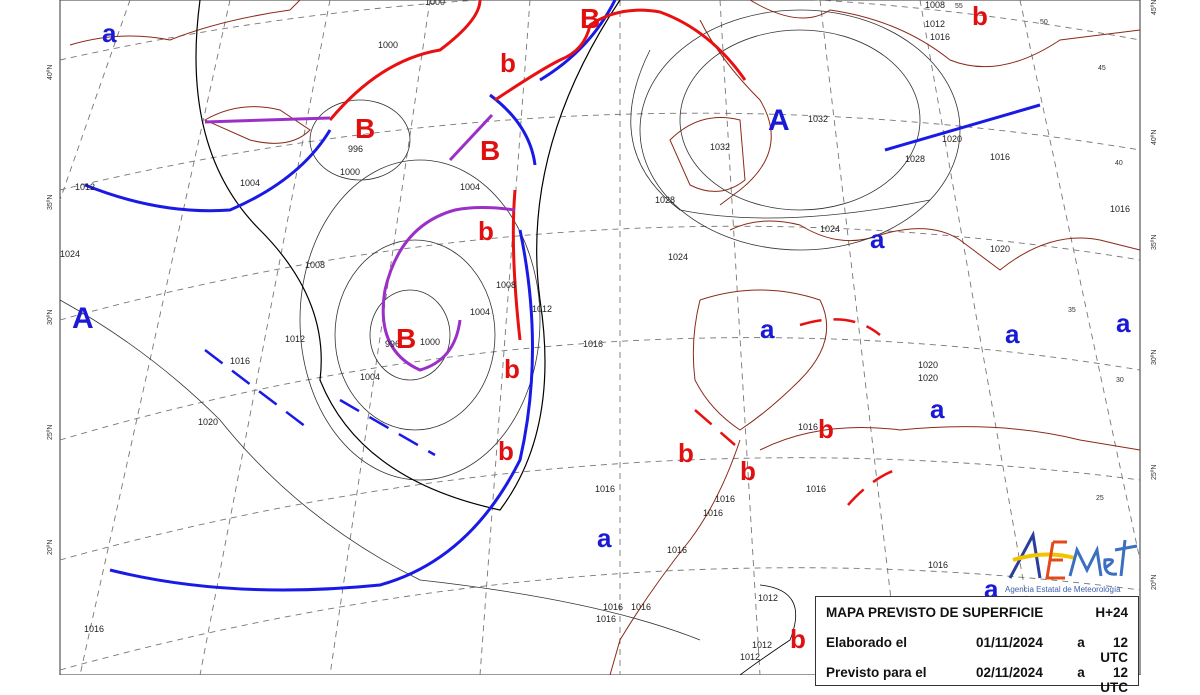 Image resolution: width=1200 pixels, height=695 pixels. Describe the element at coordinates (1063, 589) in the screenshot. I see `logo-subtitle: Agencia Estatal de Meteorología` at that location.